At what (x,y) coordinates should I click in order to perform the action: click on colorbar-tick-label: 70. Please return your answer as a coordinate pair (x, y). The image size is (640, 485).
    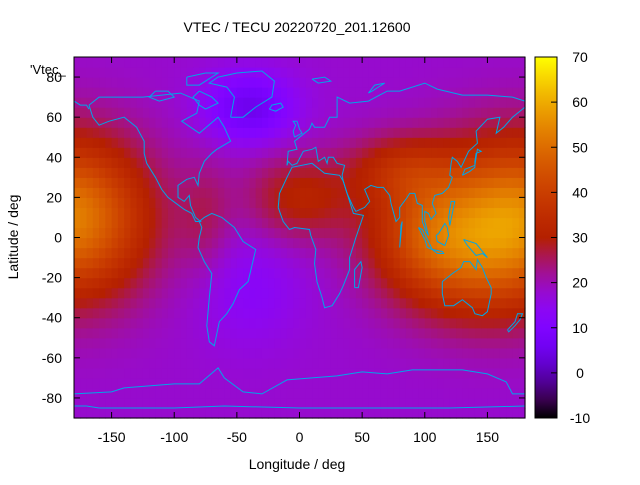
    Looking at the image, I should click on (580, 57).